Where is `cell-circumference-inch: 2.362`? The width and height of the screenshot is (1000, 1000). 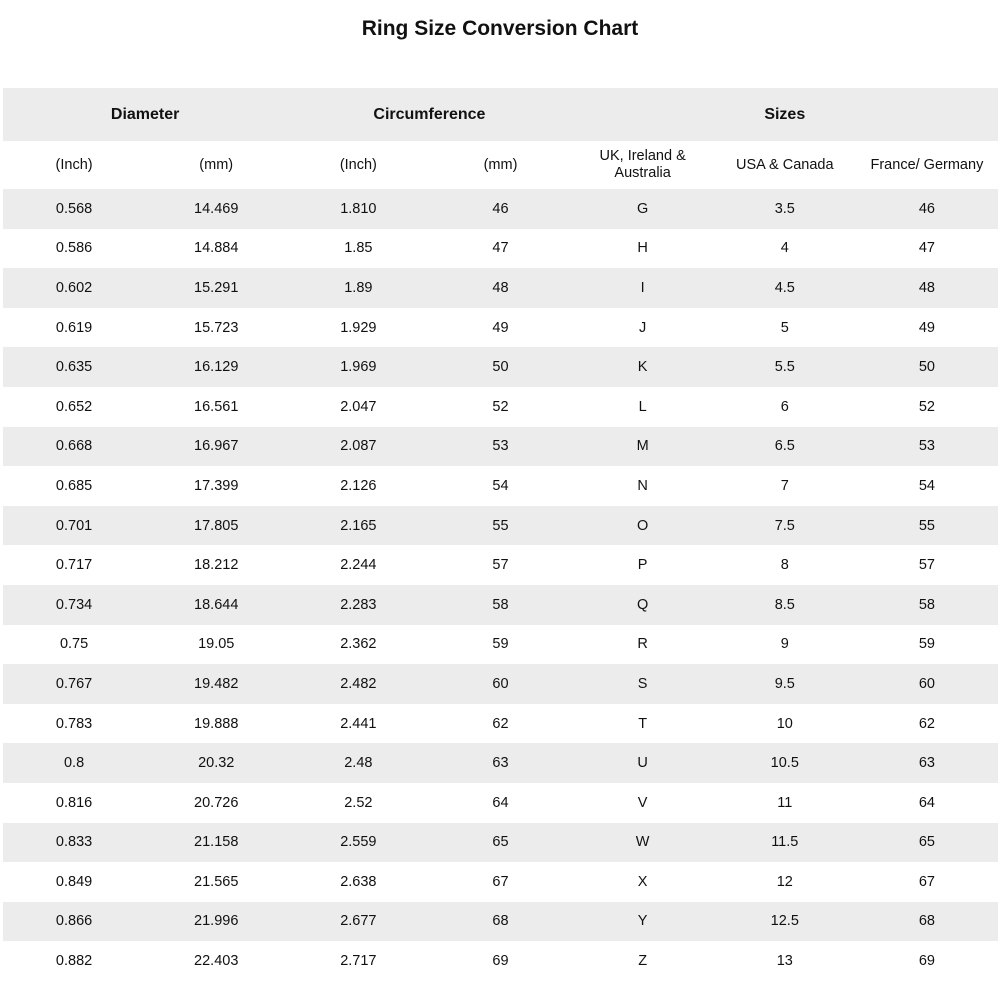
cell-circumference-inch: 2.362 is located at coordinates (358, 644).